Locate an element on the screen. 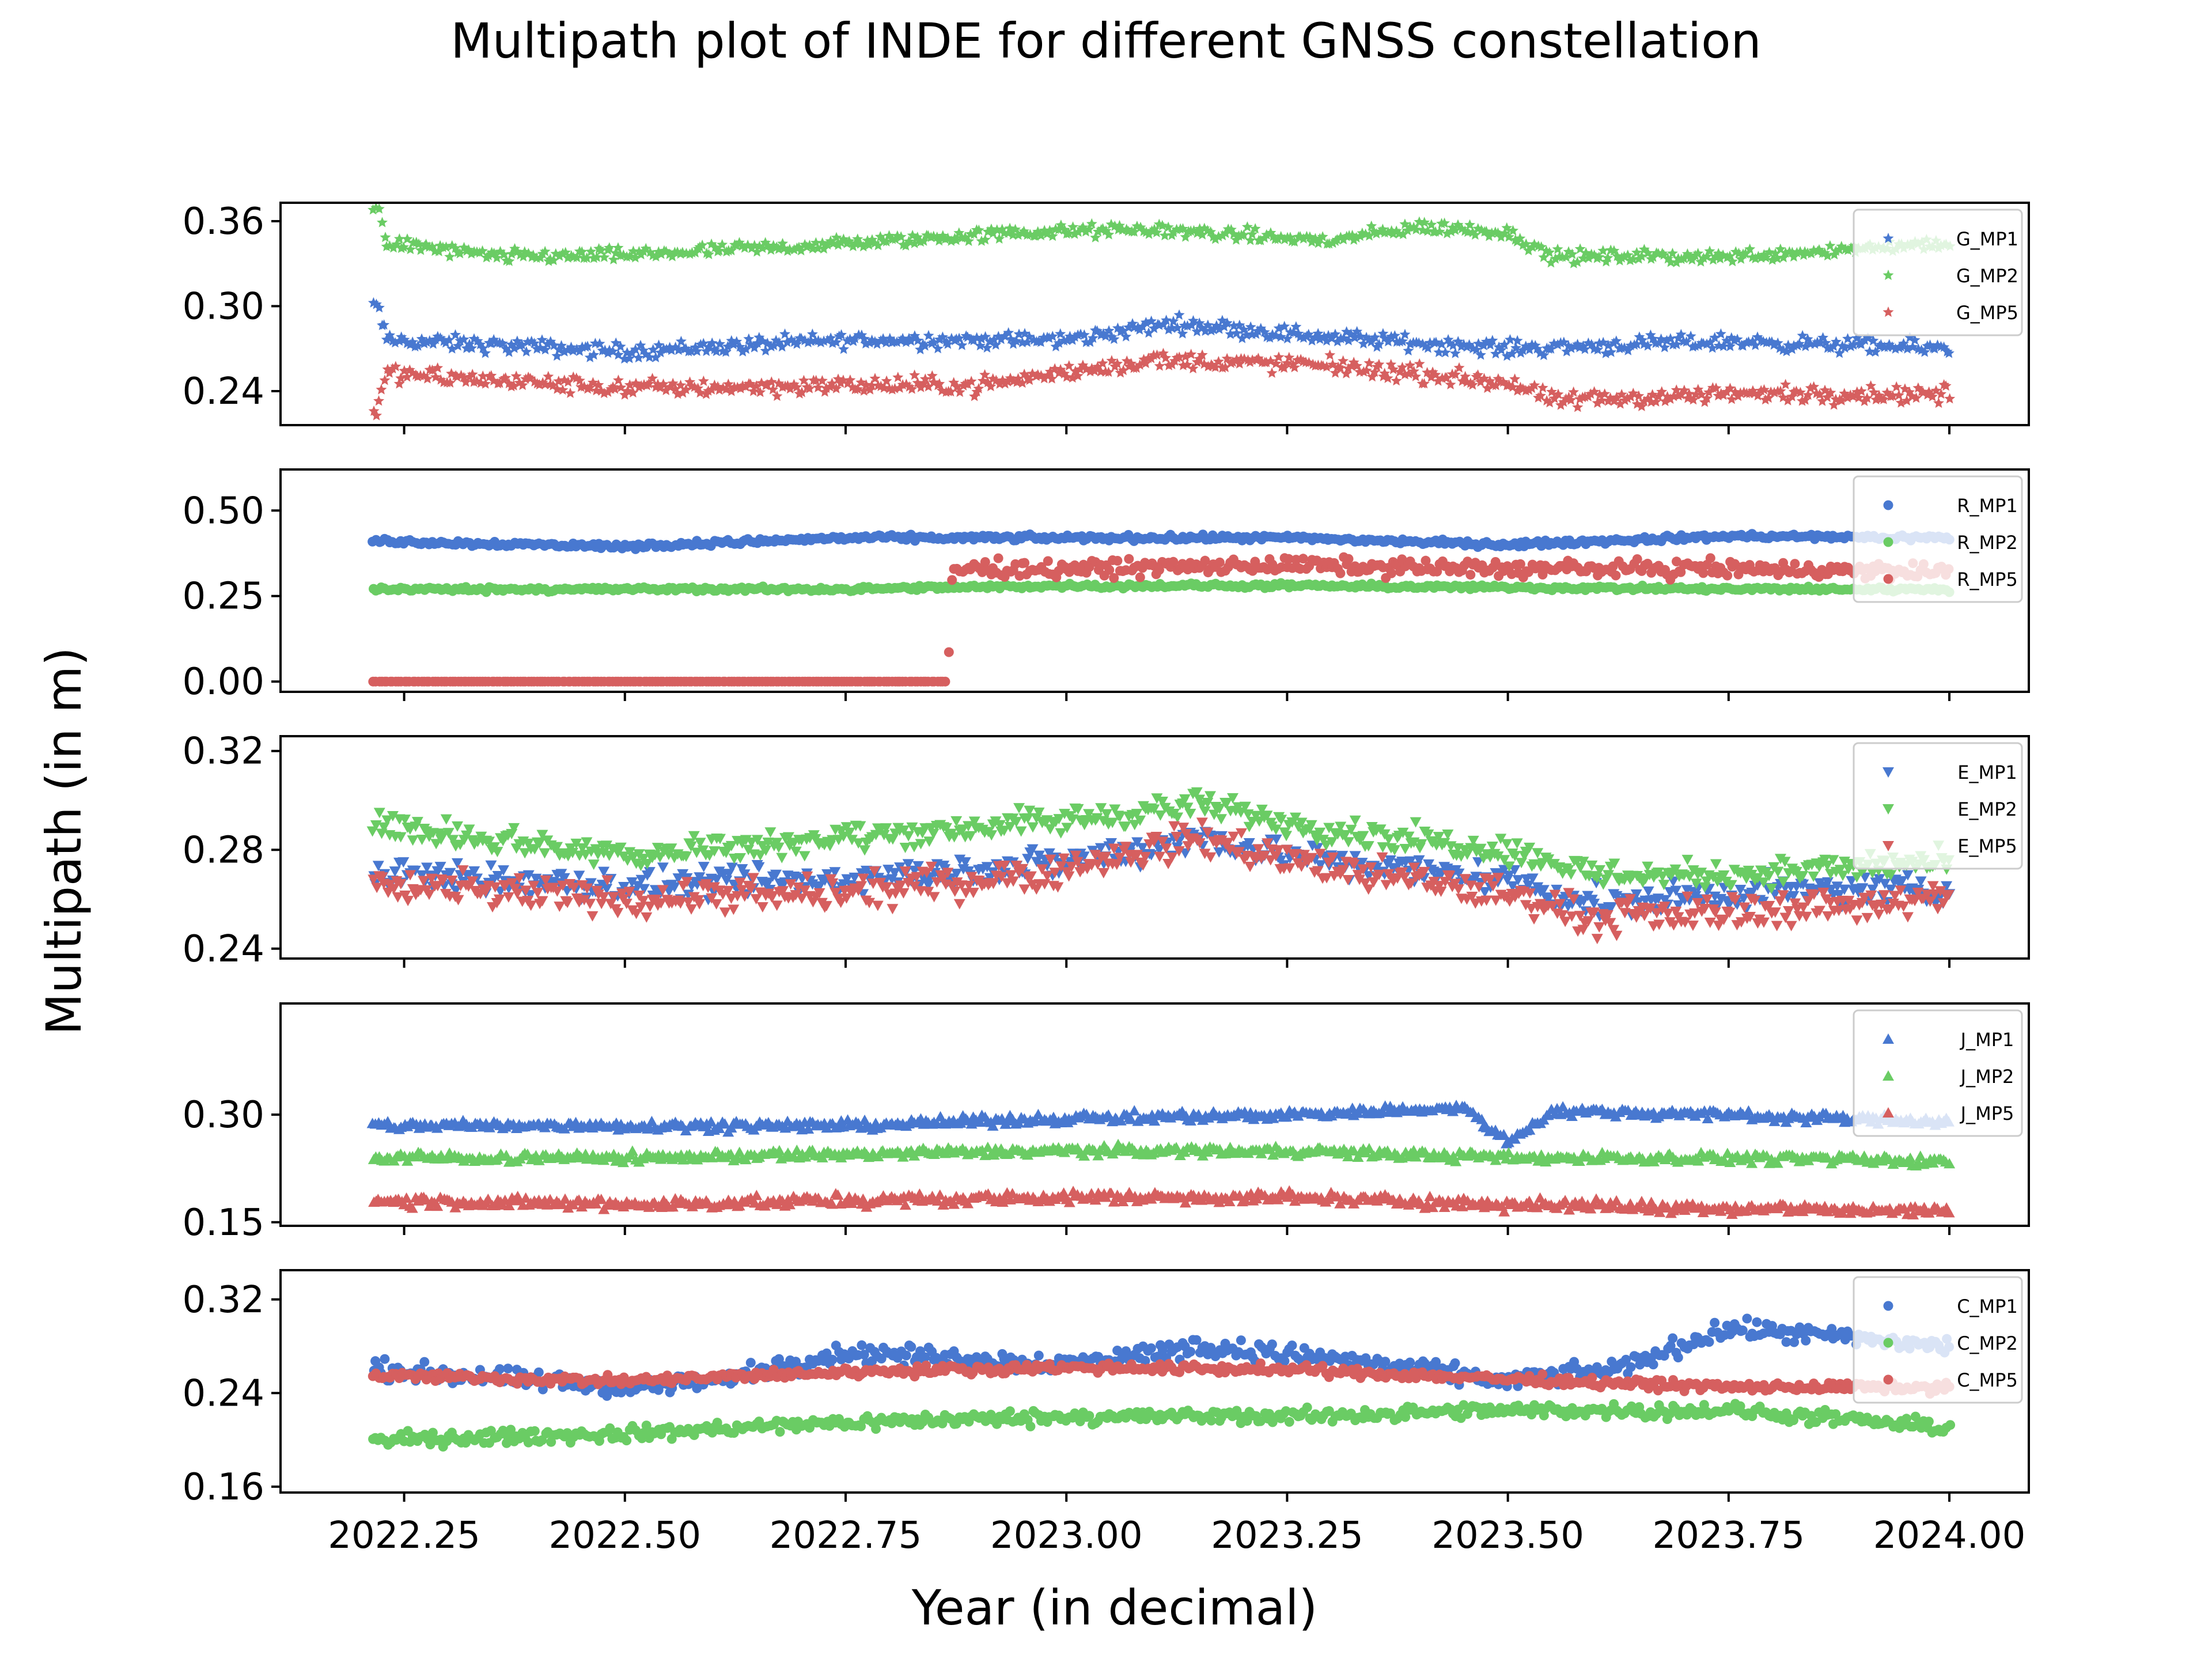 This screenshot has height=1659, width=2212. legend-label: R_MP2 is located at coordinates (1987, 543).